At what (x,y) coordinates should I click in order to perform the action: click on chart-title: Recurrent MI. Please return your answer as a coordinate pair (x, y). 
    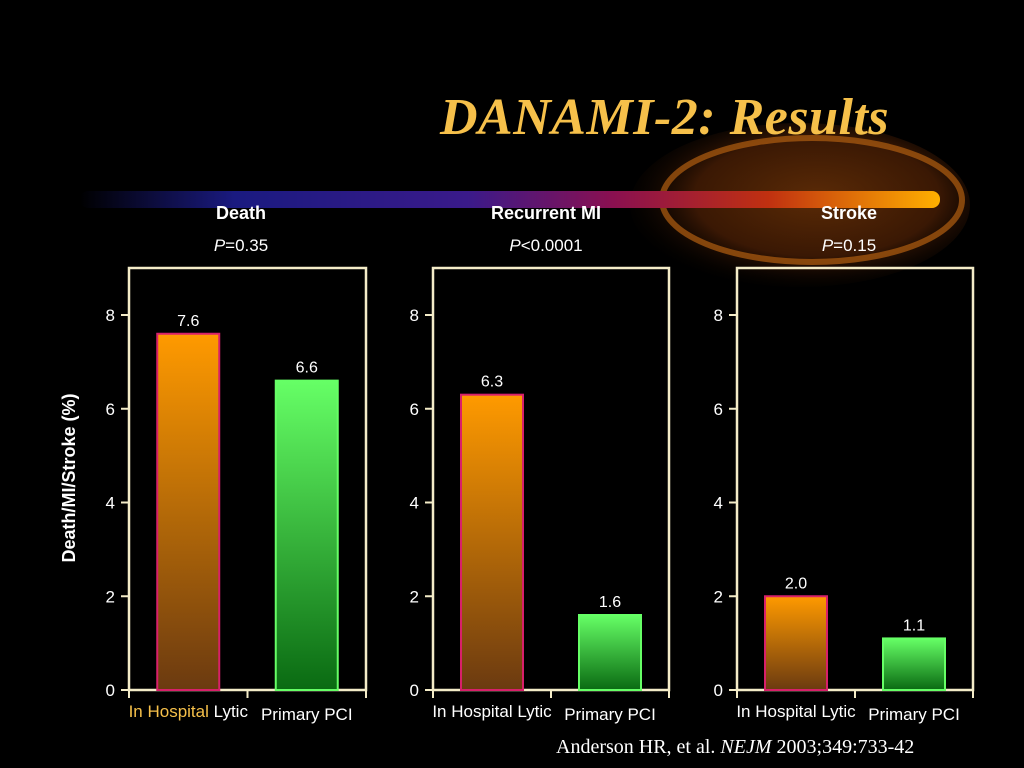
    Looking at the image, I should click on (546, 213).